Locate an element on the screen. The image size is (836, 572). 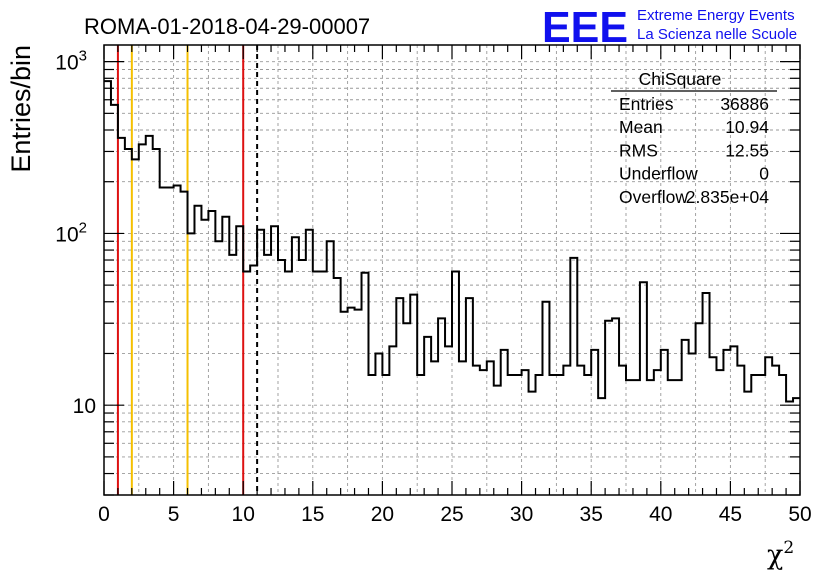
y-tick-label: 10² is located at coordinates (71, 232).